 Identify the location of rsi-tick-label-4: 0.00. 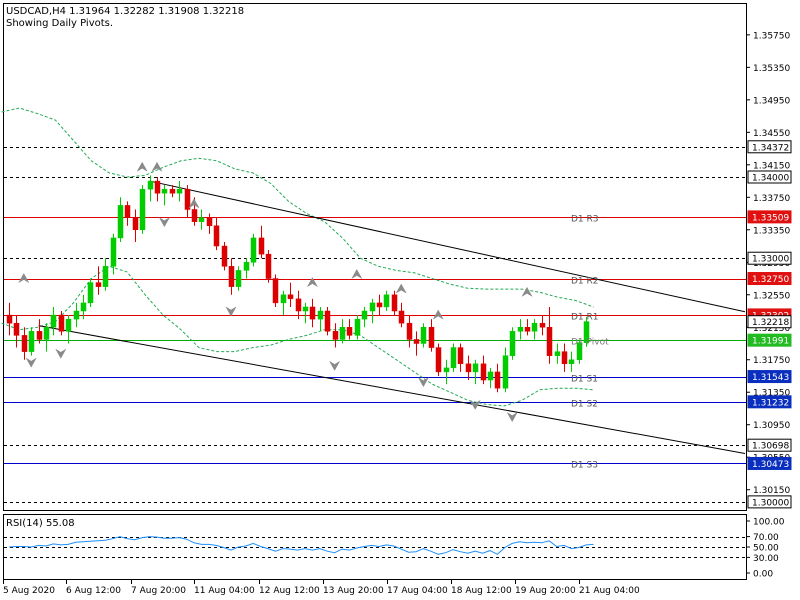
(763, 575).